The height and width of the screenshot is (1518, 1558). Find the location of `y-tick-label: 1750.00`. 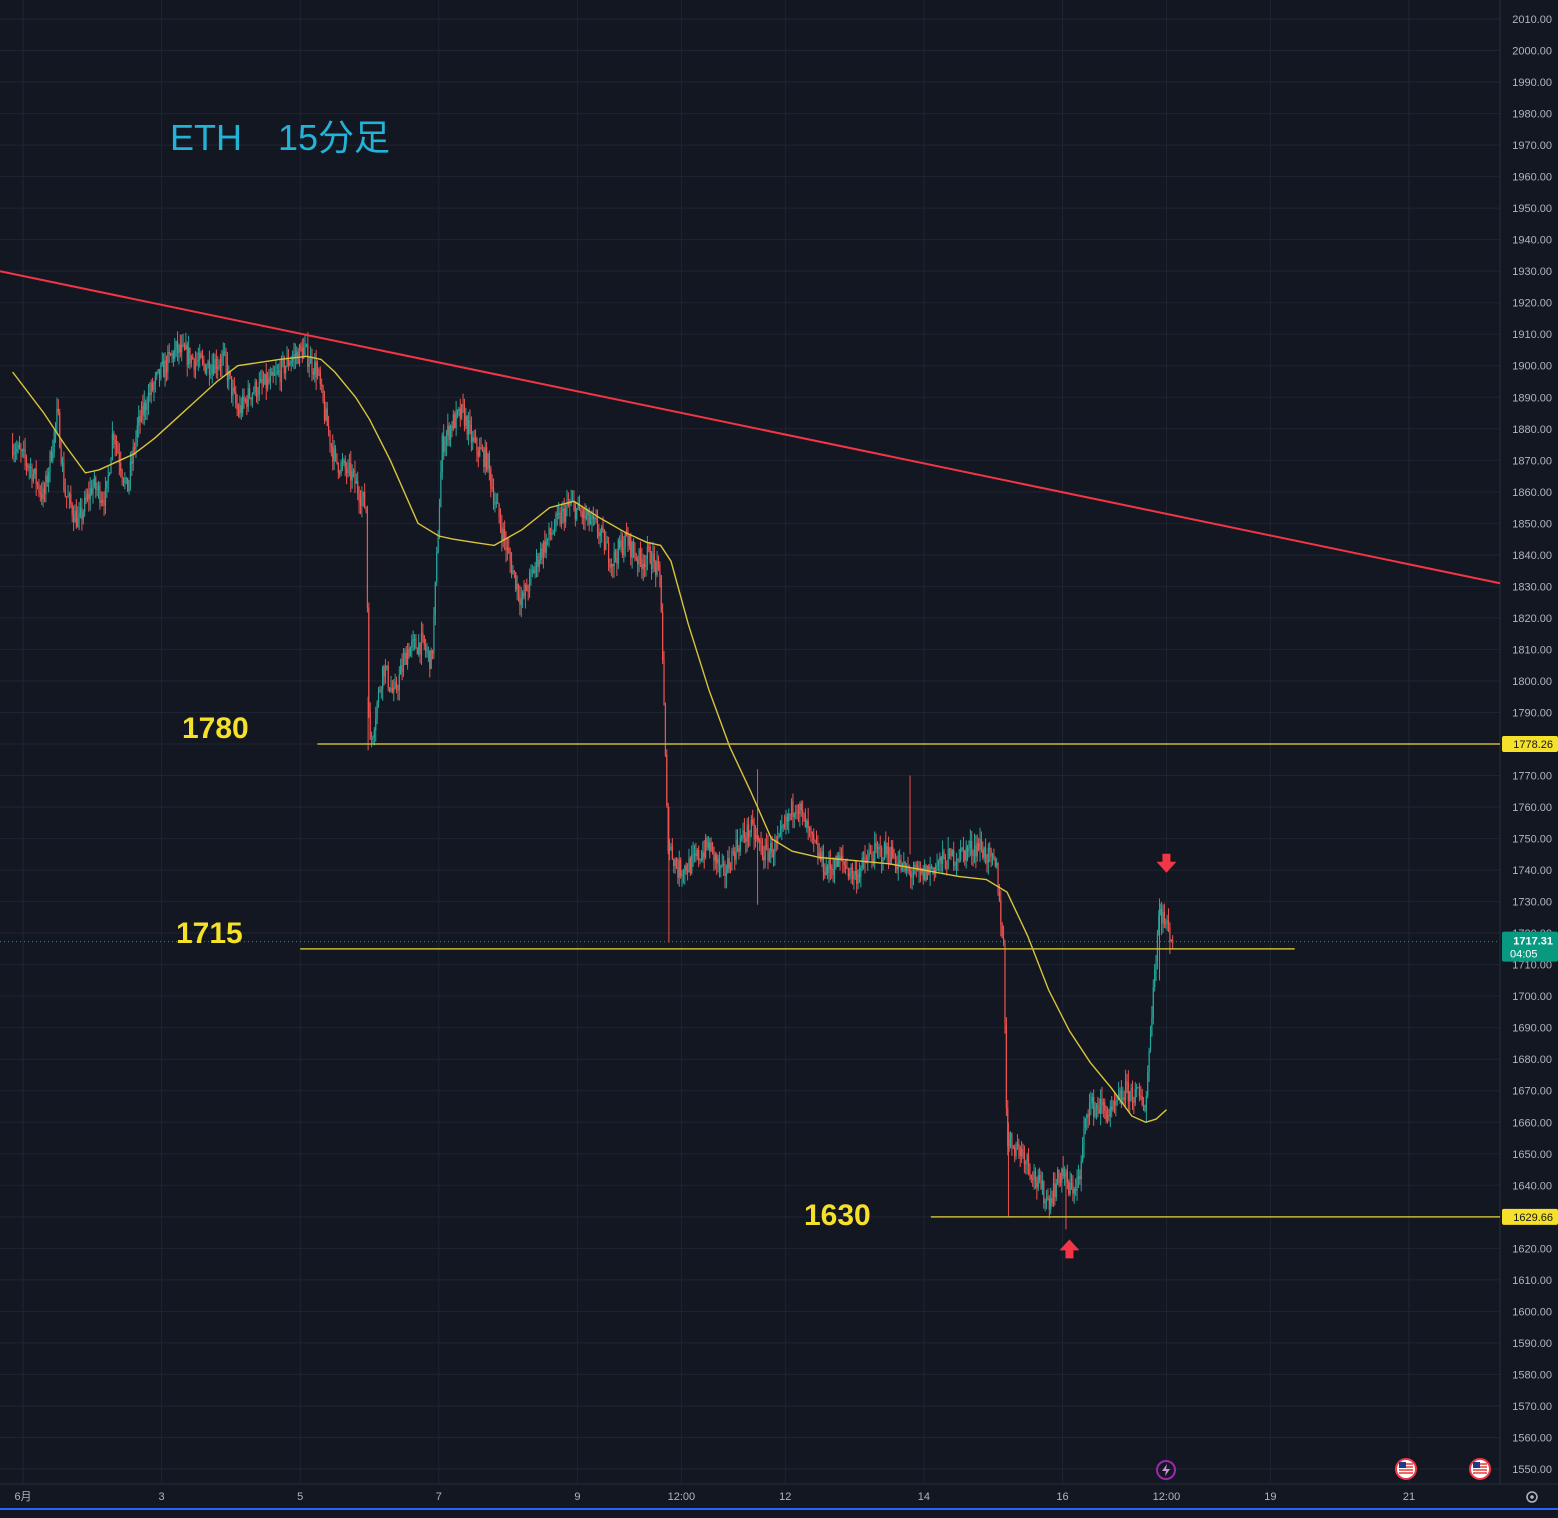

y-tick-label: 1750.00 is located at coordinates (1532, 840).